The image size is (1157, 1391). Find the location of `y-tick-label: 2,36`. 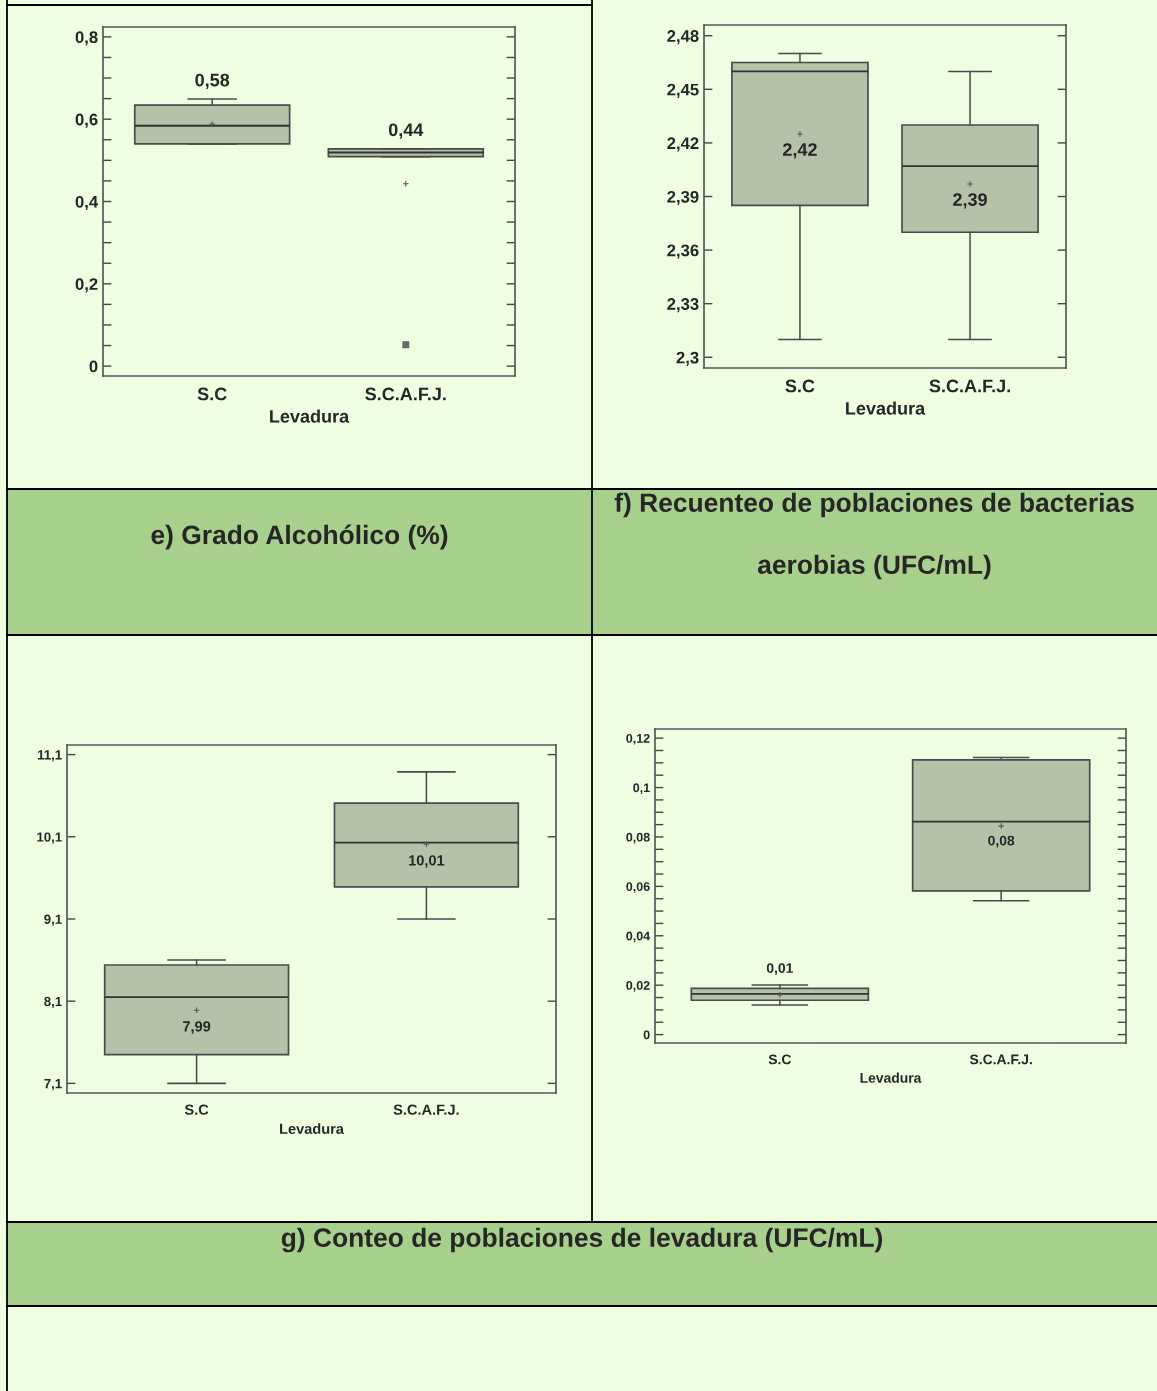

y-tick-label: 2,36 is located at coordinates (683, 251).